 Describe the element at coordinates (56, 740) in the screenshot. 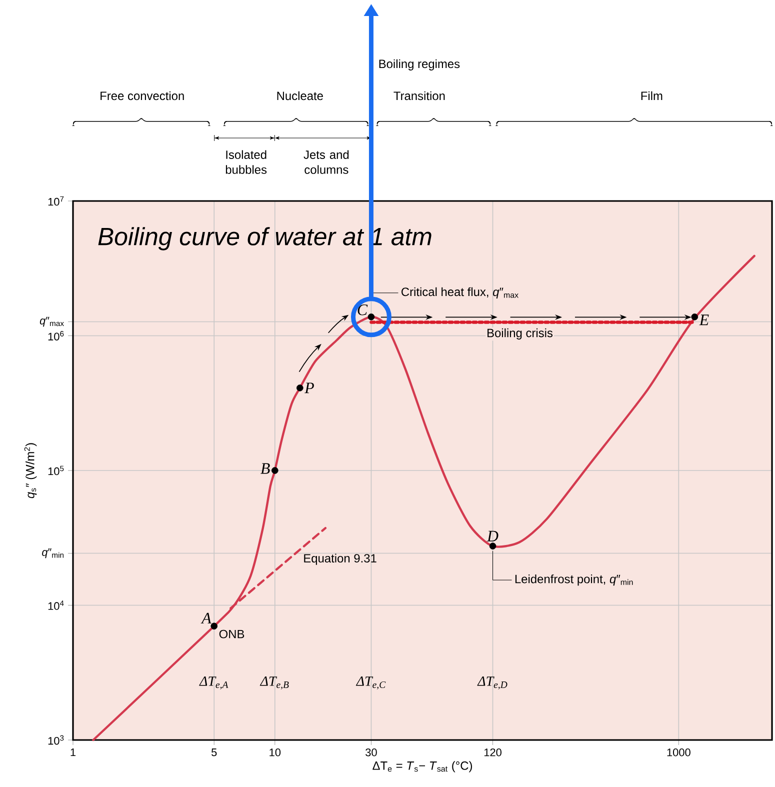

I see `y-tick-label: 10$^{3}$` at that location.